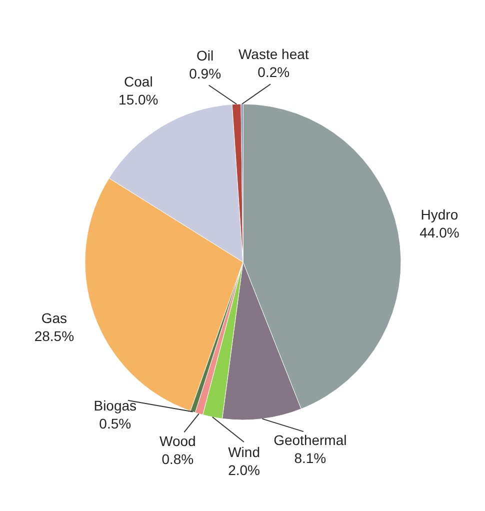 The height and width of the screenshot is (511, 485). I want to click on data-label: 8.1%, so click(310, 458).